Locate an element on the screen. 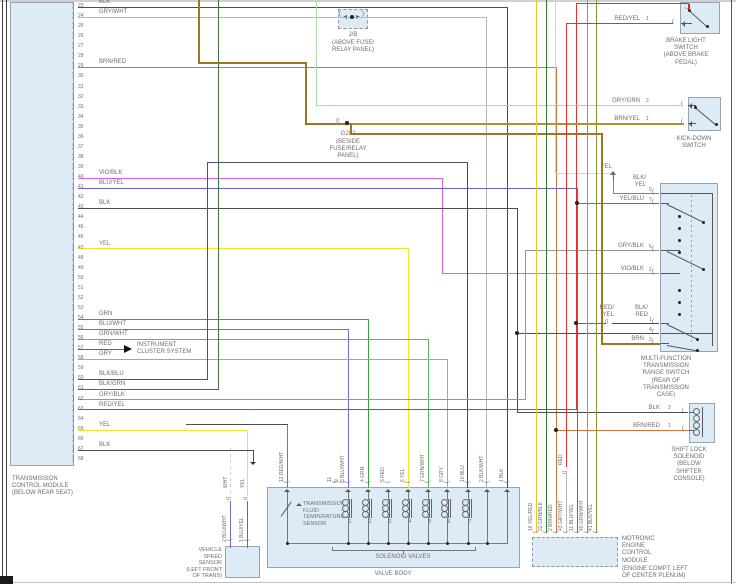  jb-name: J/B is located at coordinates (353, 35).